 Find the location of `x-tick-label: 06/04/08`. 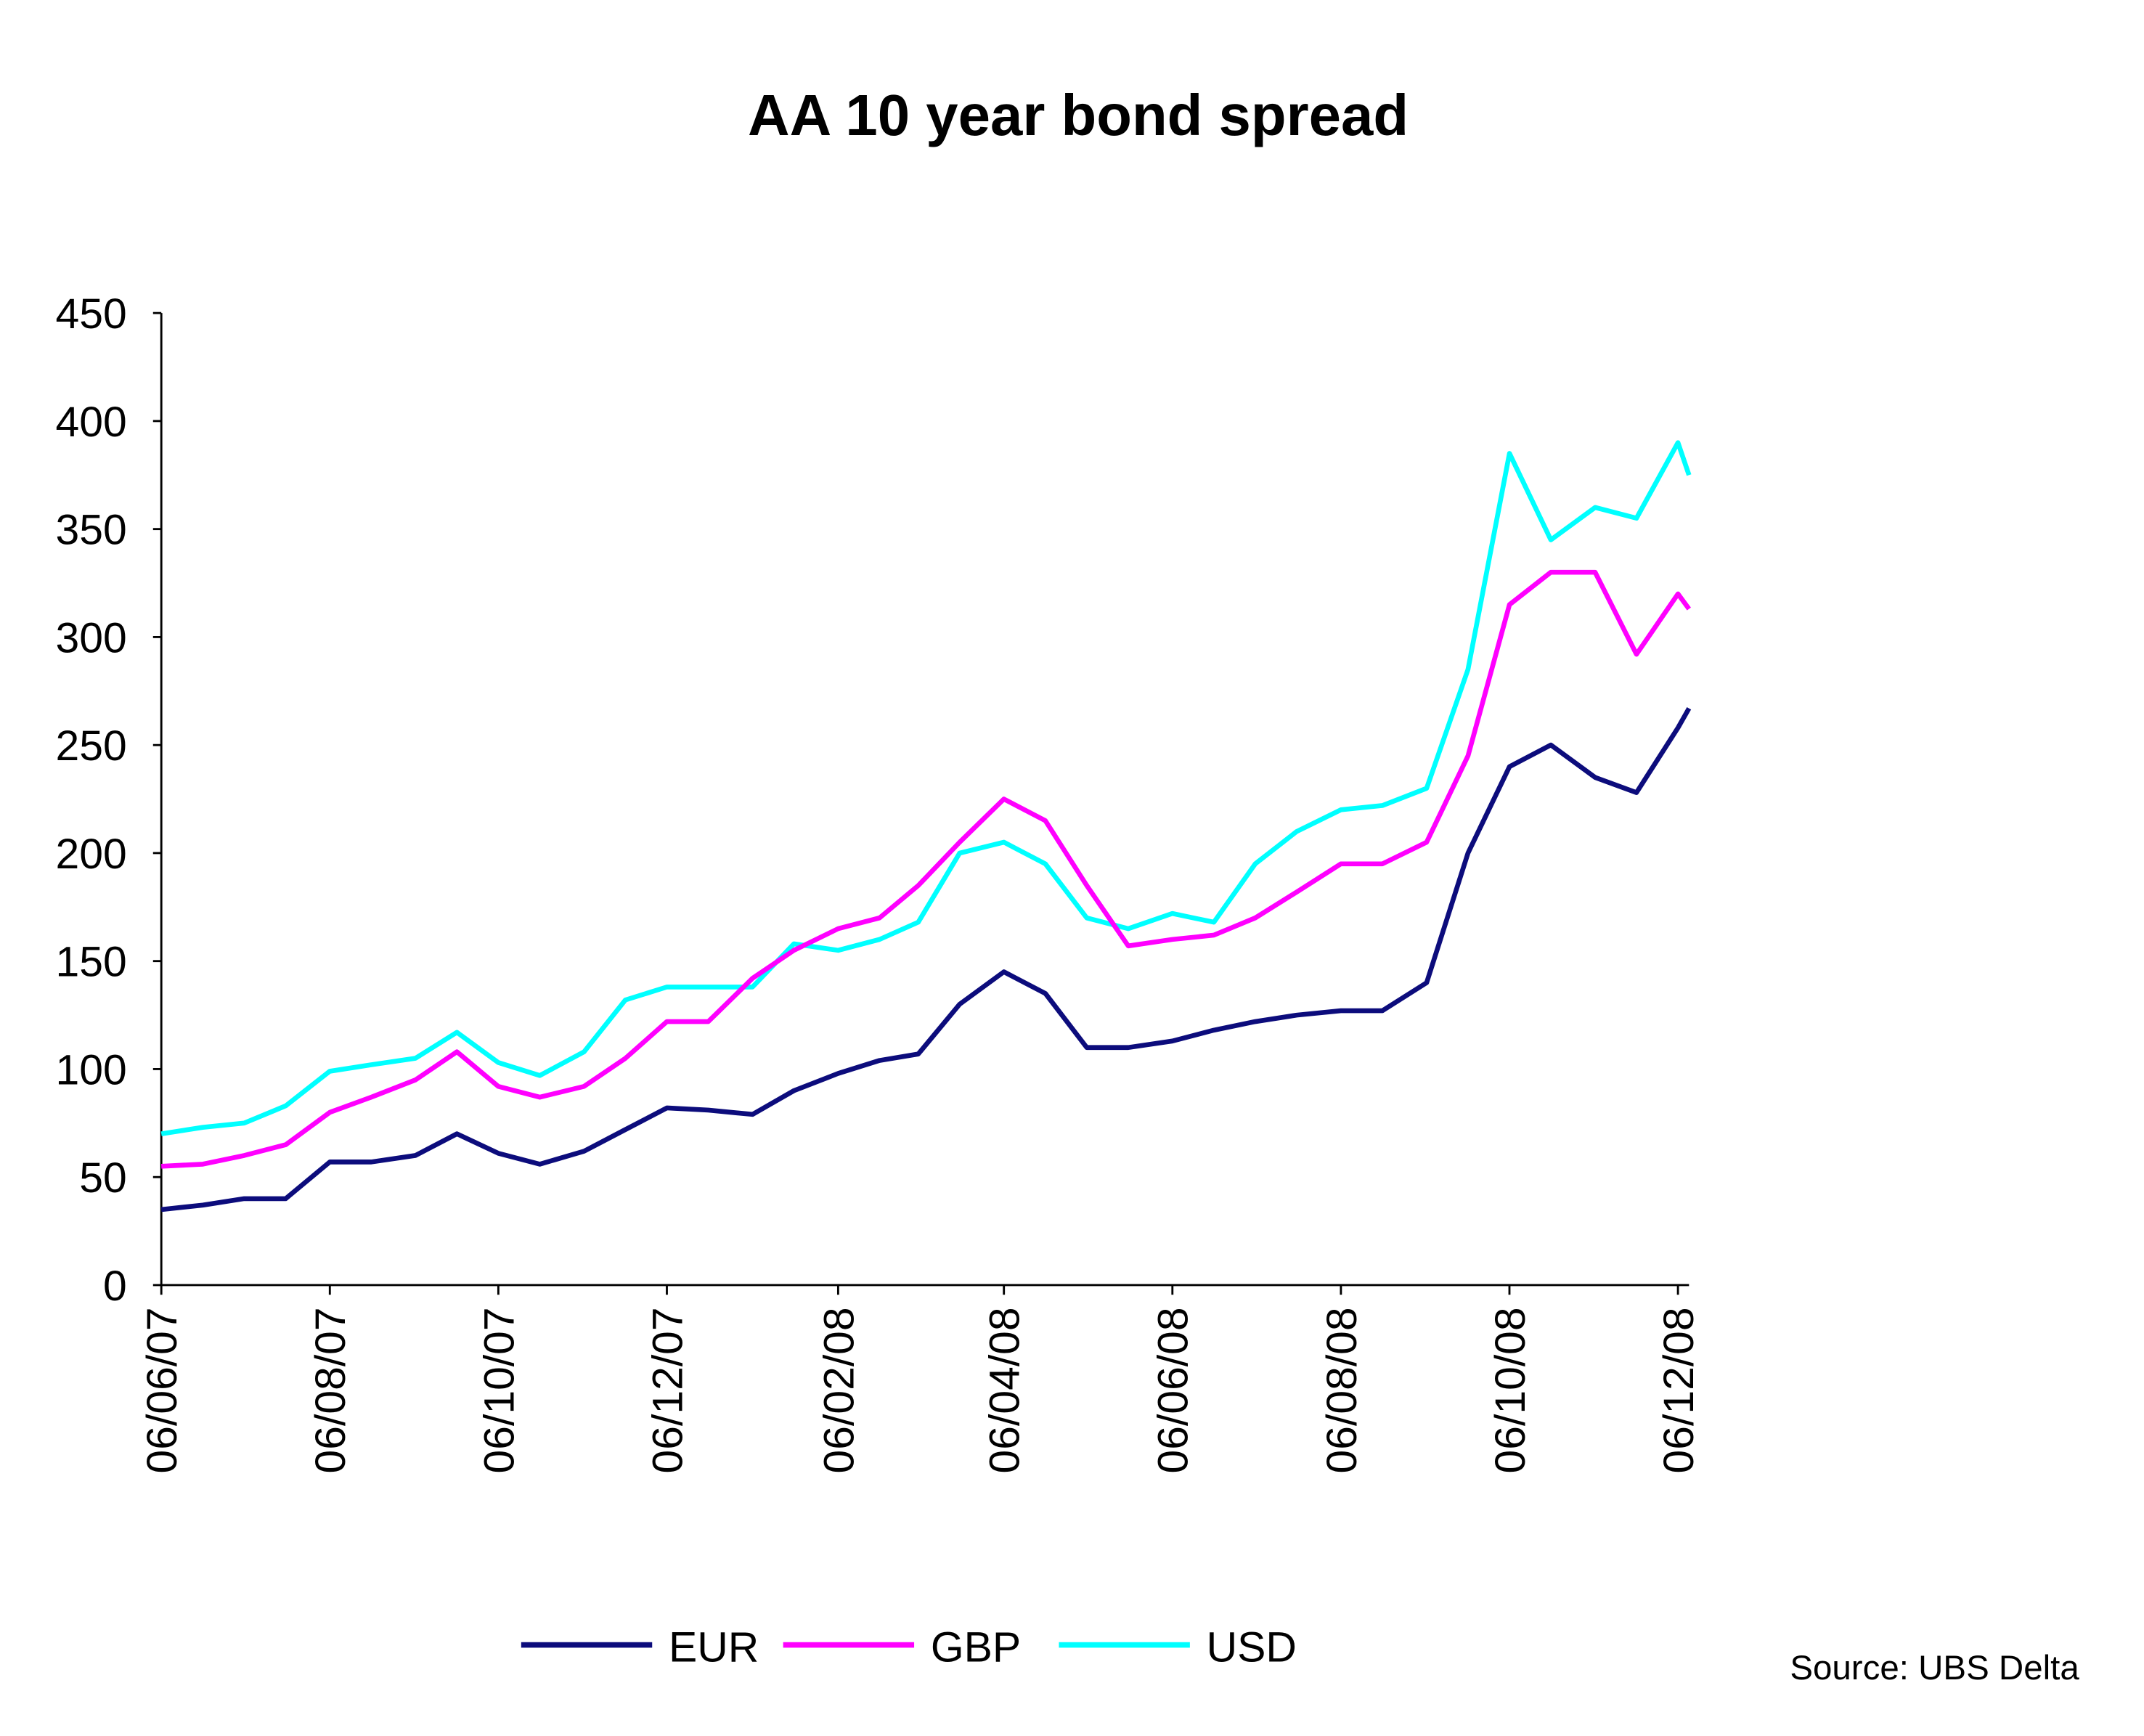

x-tick-label: 06/04/08 is located at coordinates (1005, 1390).